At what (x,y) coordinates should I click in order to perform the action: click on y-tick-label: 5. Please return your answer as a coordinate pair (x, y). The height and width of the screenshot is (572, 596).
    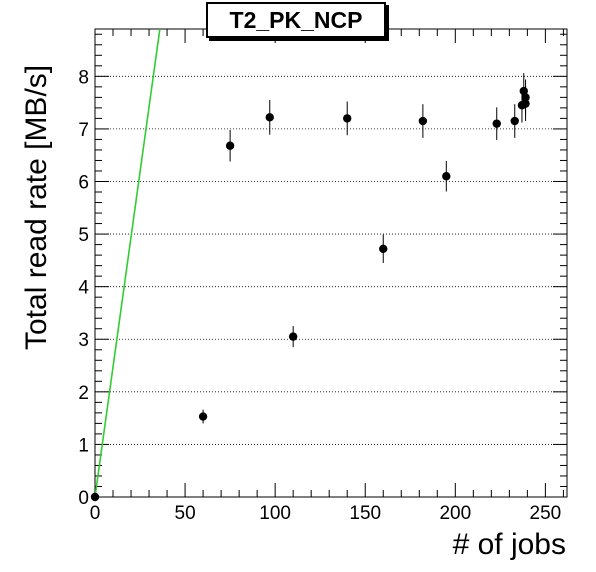
    Looking at the image, I should click on (83, 235).